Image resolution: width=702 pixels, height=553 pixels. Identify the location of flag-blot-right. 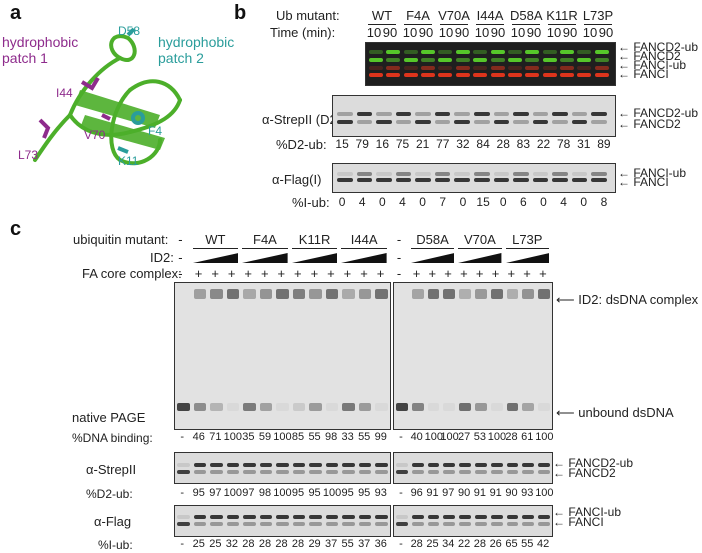
(473, 521).